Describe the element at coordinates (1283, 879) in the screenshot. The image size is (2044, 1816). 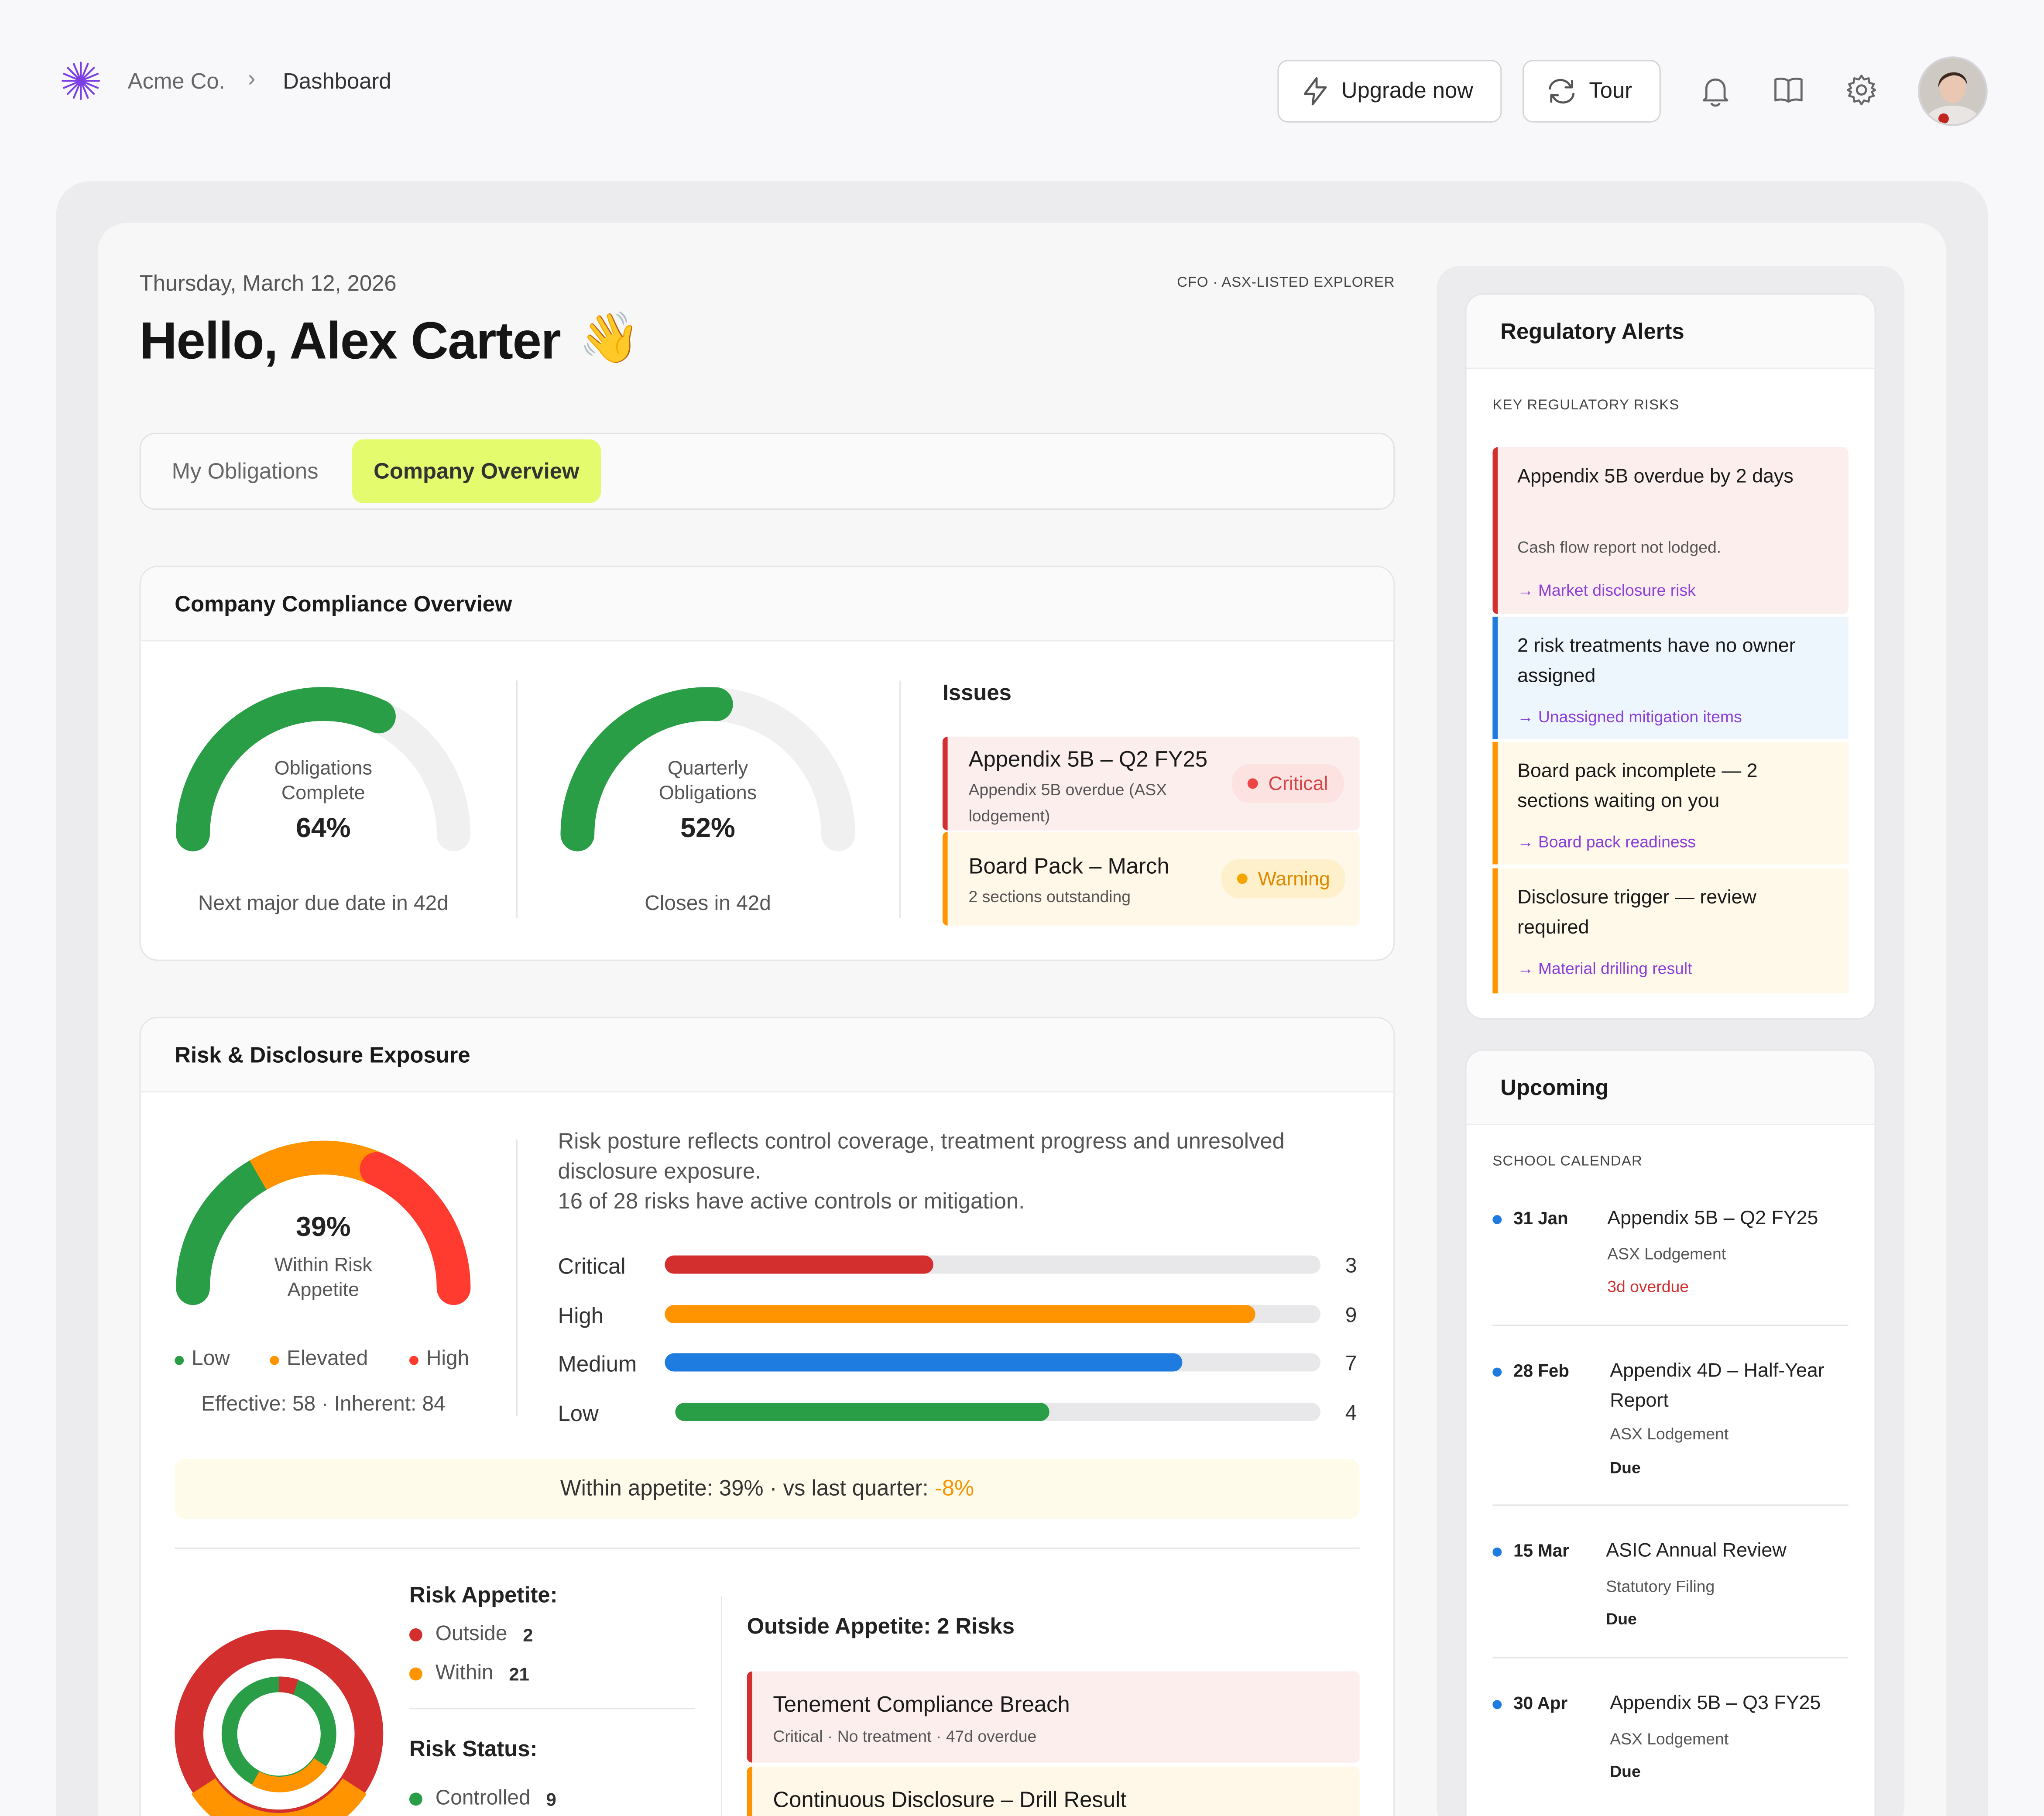
I see `warning-badge: Warning` at that location.